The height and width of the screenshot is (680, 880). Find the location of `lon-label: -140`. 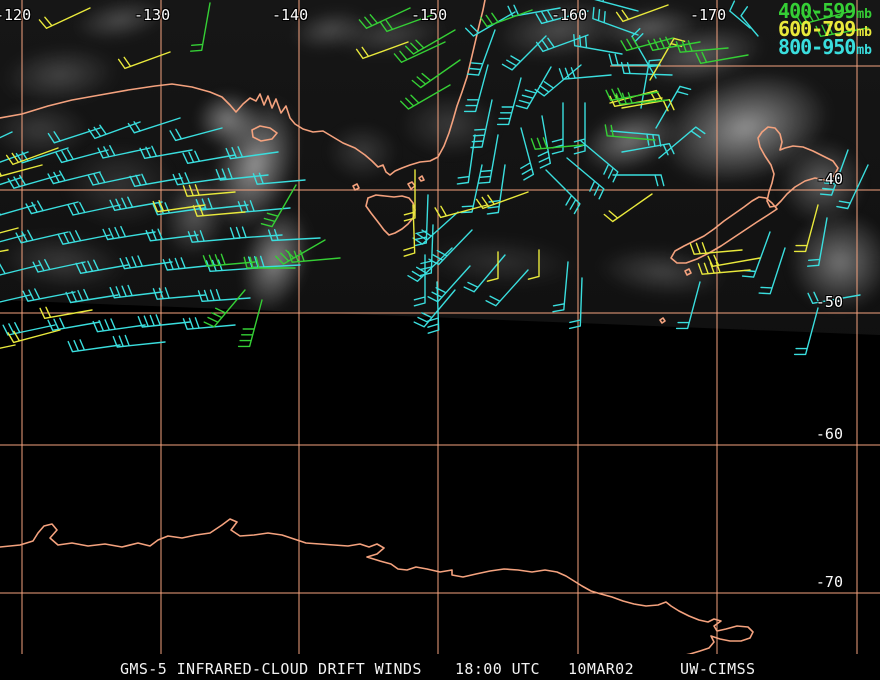

lon-label: -140 is located at coordinates (290, 15).